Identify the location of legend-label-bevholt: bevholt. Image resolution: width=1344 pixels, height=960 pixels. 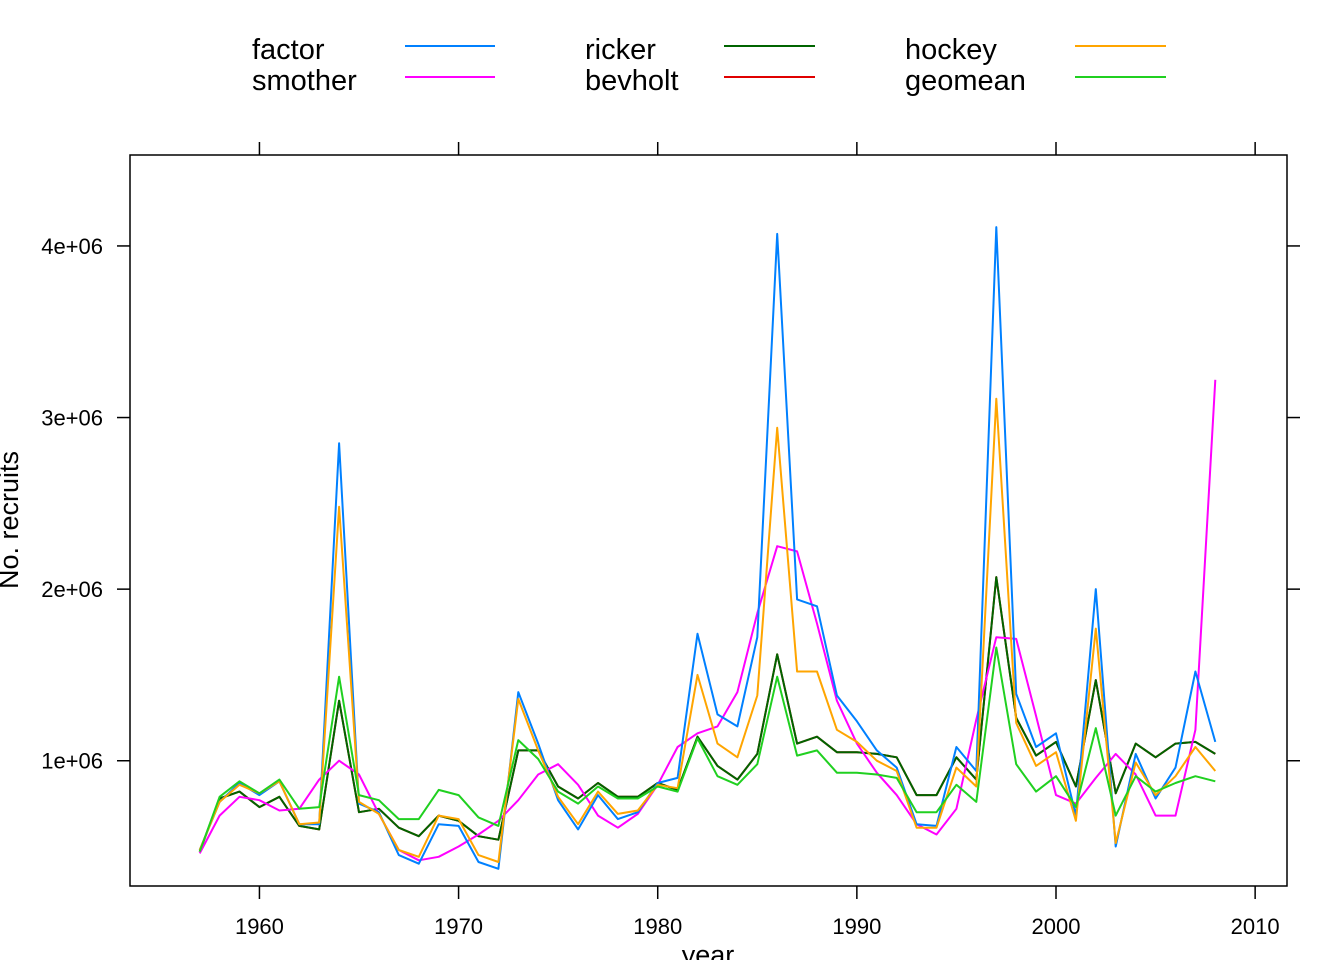
(632, 81).